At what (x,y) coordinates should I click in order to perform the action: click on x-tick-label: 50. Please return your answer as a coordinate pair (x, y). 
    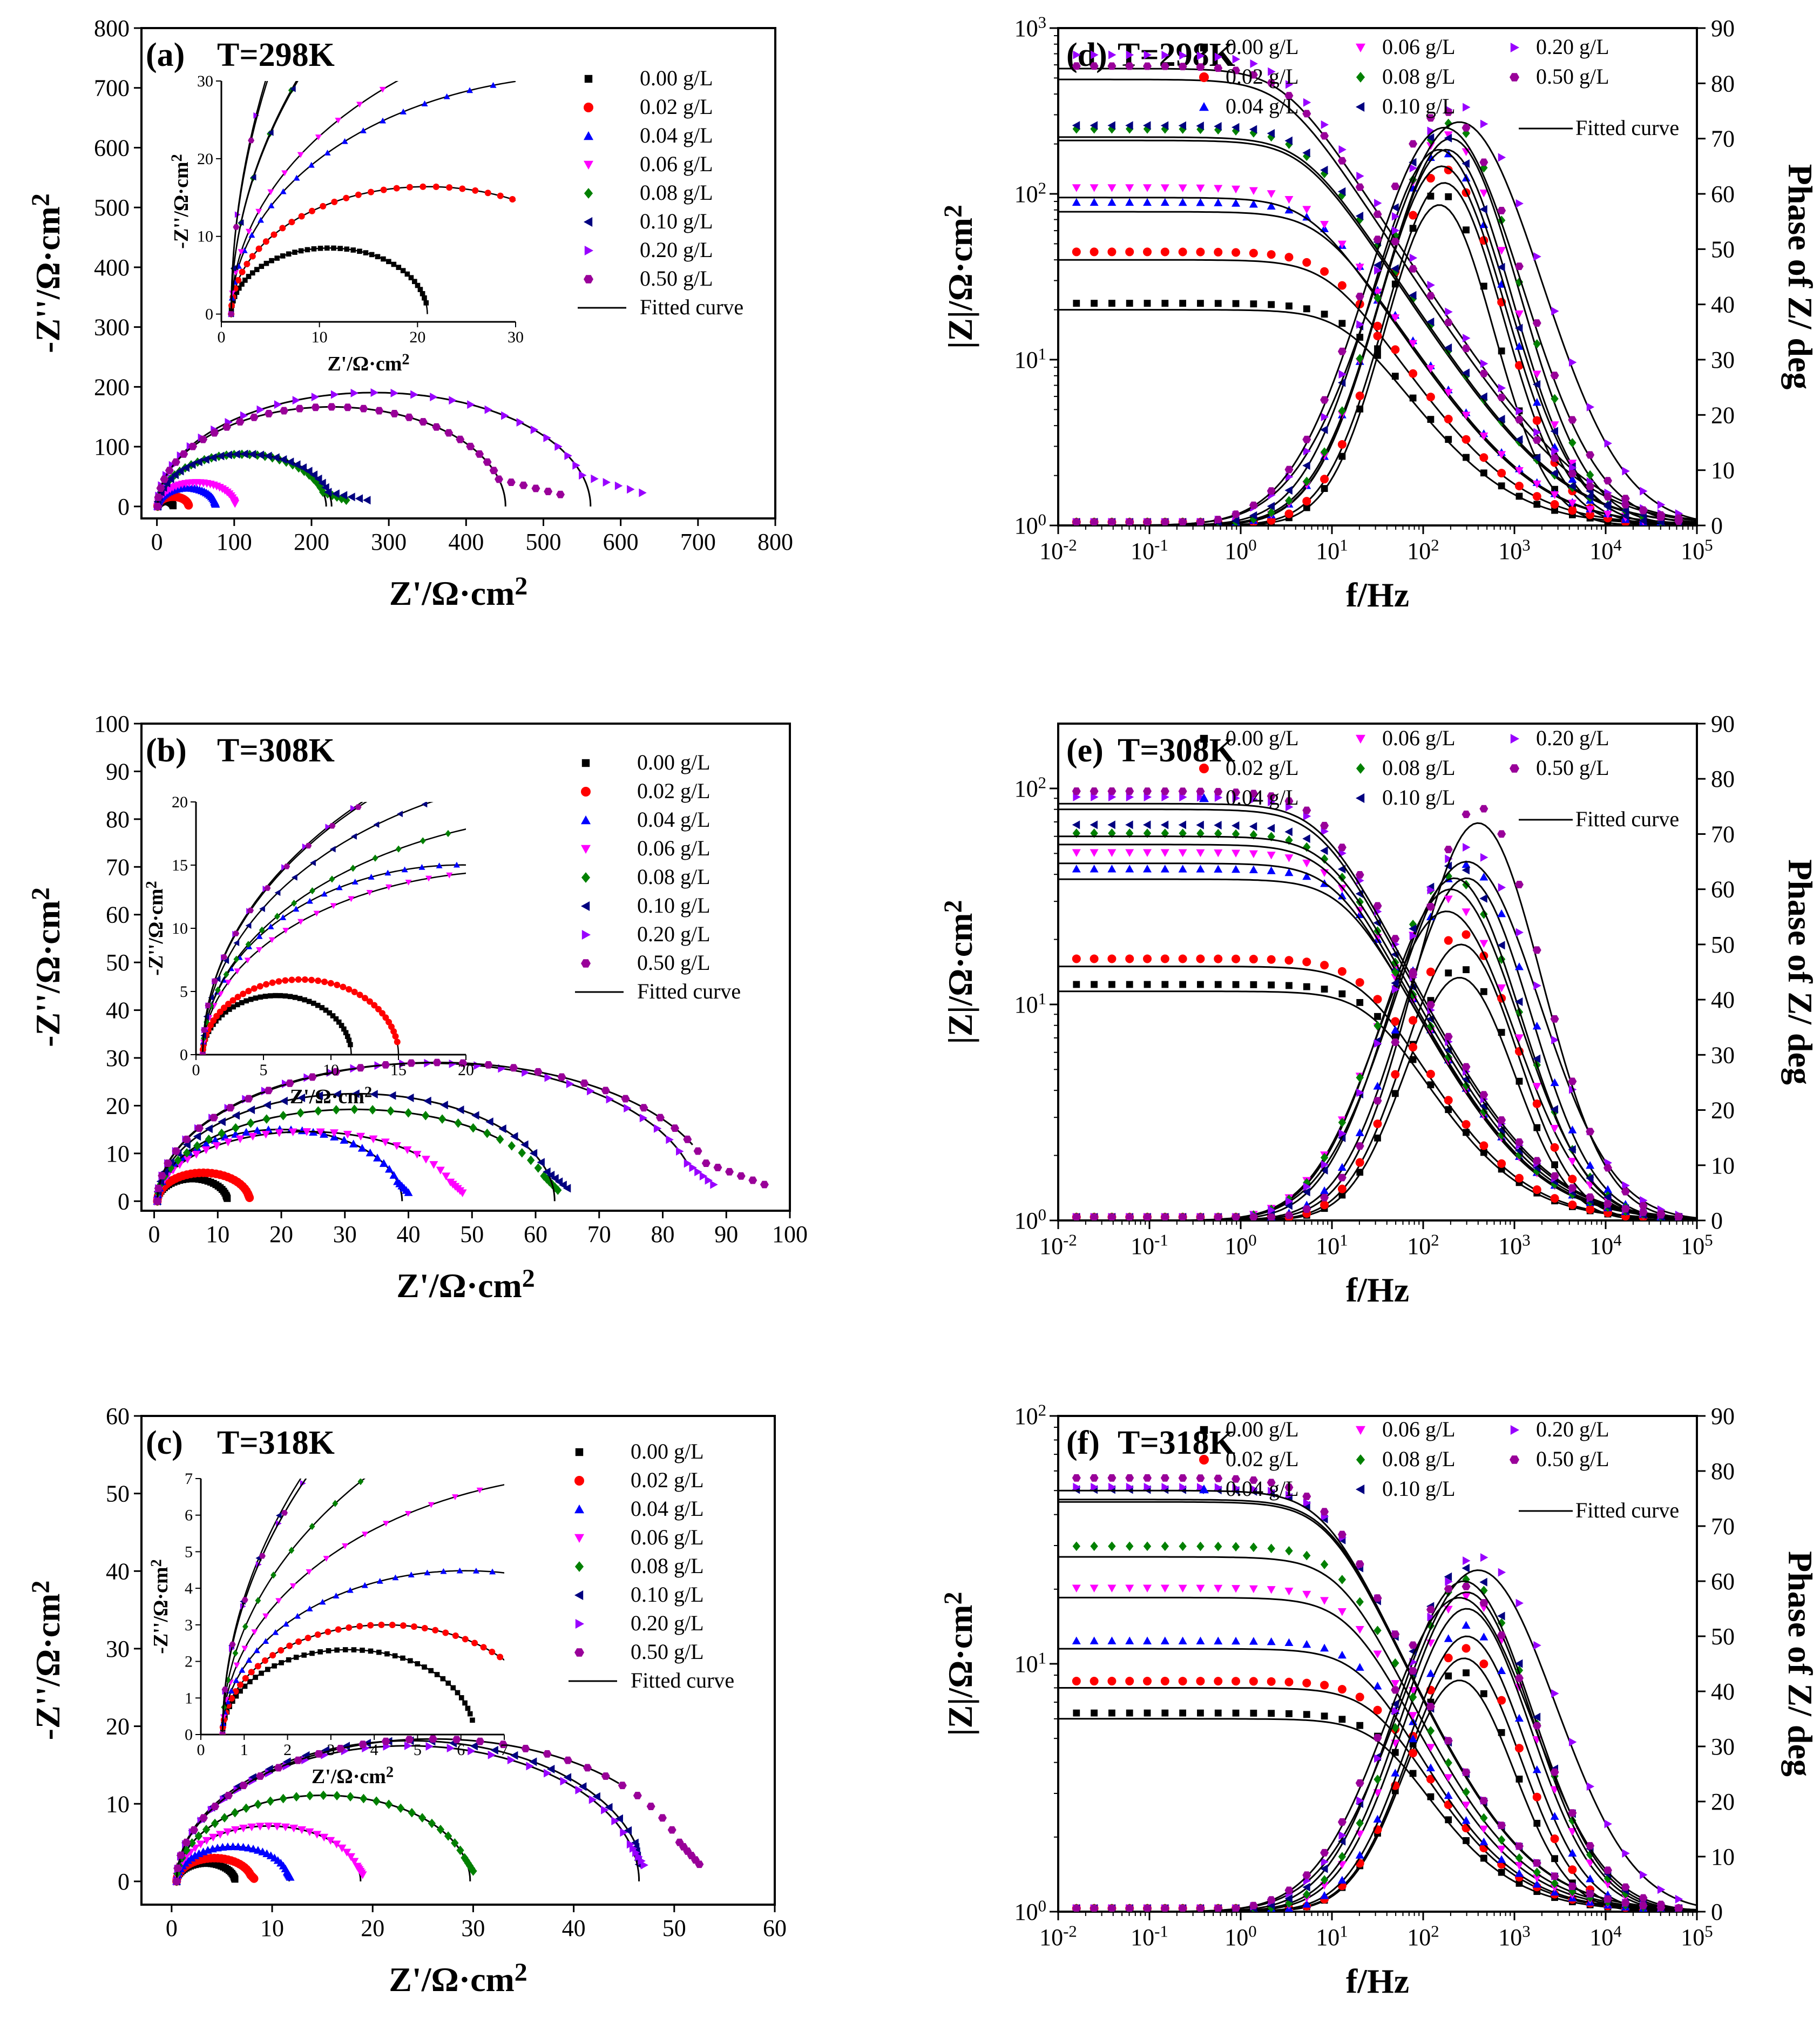
    Looking at the image, I should click on (674, 1928).